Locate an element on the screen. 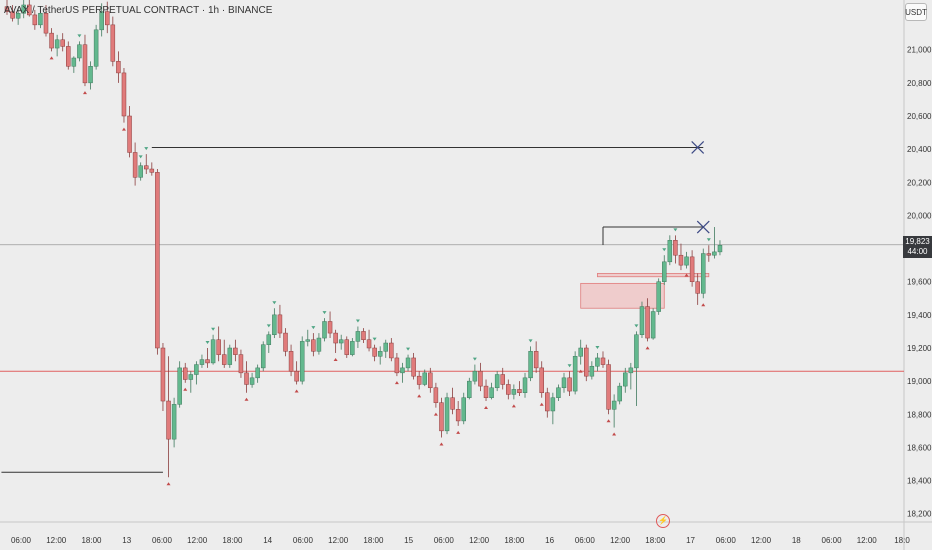 This screenshot has width=932, height=550. supply-zone is located at coordinates (653, 275).